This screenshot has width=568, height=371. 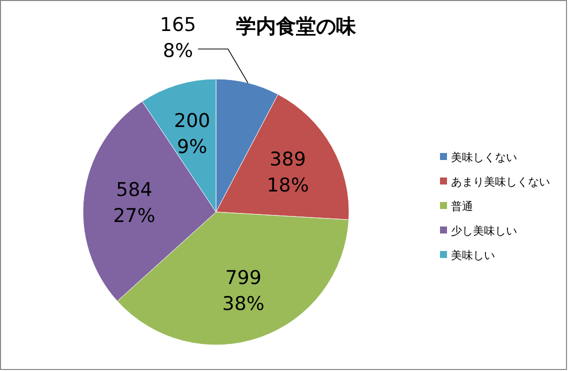 What do you see at coordinates (296, 26) in the screenshot?
I see `chart-title: 学内食堂の味` at bounding box center [296, 26].